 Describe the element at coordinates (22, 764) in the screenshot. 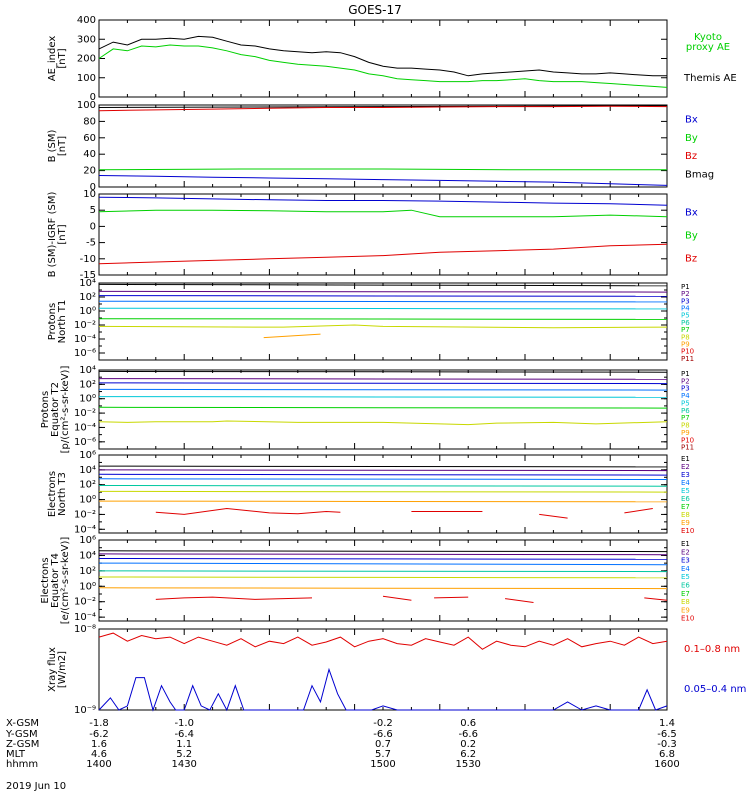

I see `ephemeris-row-label: hhmm` at that location.